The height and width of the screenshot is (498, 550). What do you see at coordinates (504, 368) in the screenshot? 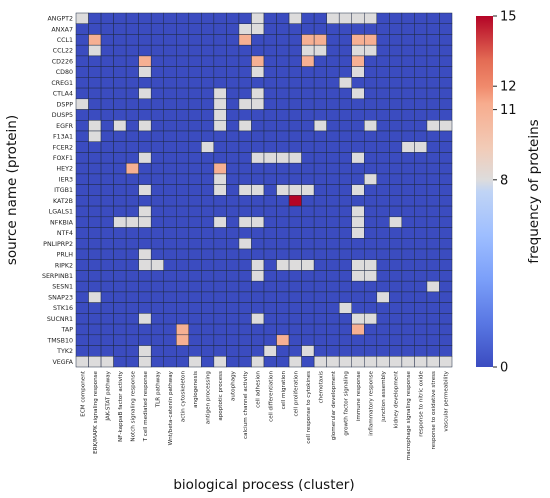
I see `colorbar-tick-label: 0` at bounding box center [504, 368].